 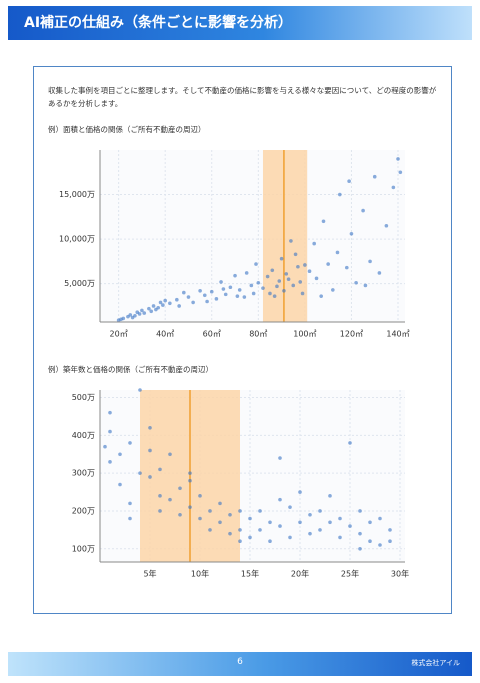 I want to click on highlight-band, so click(x=285, y=236).